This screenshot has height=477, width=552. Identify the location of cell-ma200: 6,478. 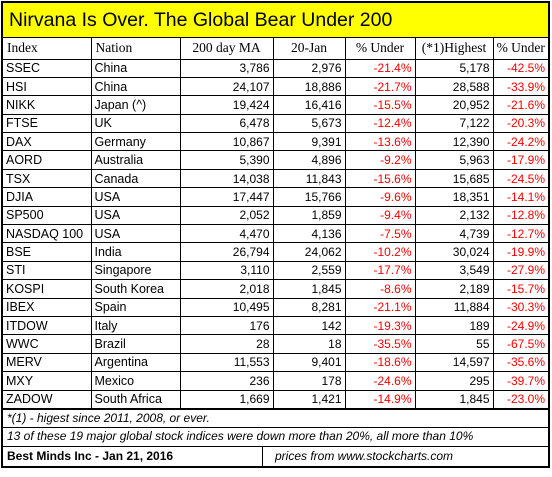
(226, 123).